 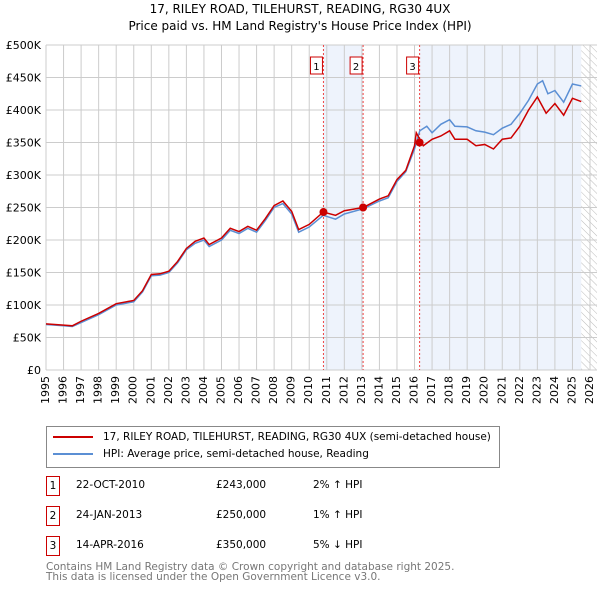 I want to click on transaction-price: £250,000, so click(x=241, y=515).